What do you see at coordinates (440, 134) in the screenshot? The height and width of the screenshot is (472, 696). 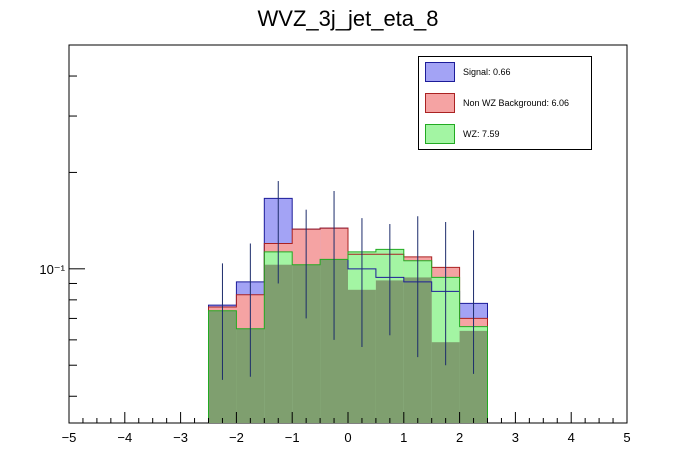 I see `legend-swatch-wz` at bounding box center [440, 134].